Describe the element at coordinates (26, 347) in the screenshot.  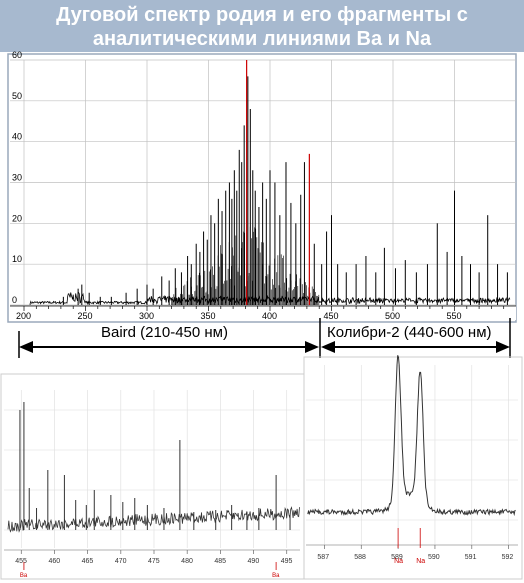
I see `baird-arrow-left-head` at that location.